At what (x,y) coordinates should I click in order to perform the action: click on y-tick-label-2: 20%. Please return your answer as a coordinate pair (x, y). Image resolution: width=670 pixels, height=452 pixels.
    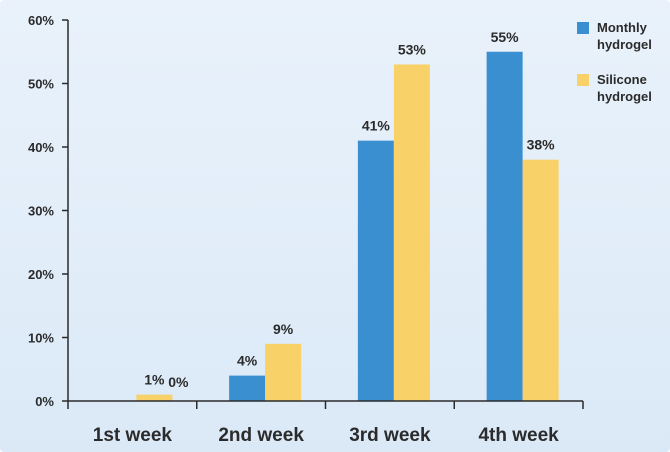
    Looking at the image, I should click on (41, 274).